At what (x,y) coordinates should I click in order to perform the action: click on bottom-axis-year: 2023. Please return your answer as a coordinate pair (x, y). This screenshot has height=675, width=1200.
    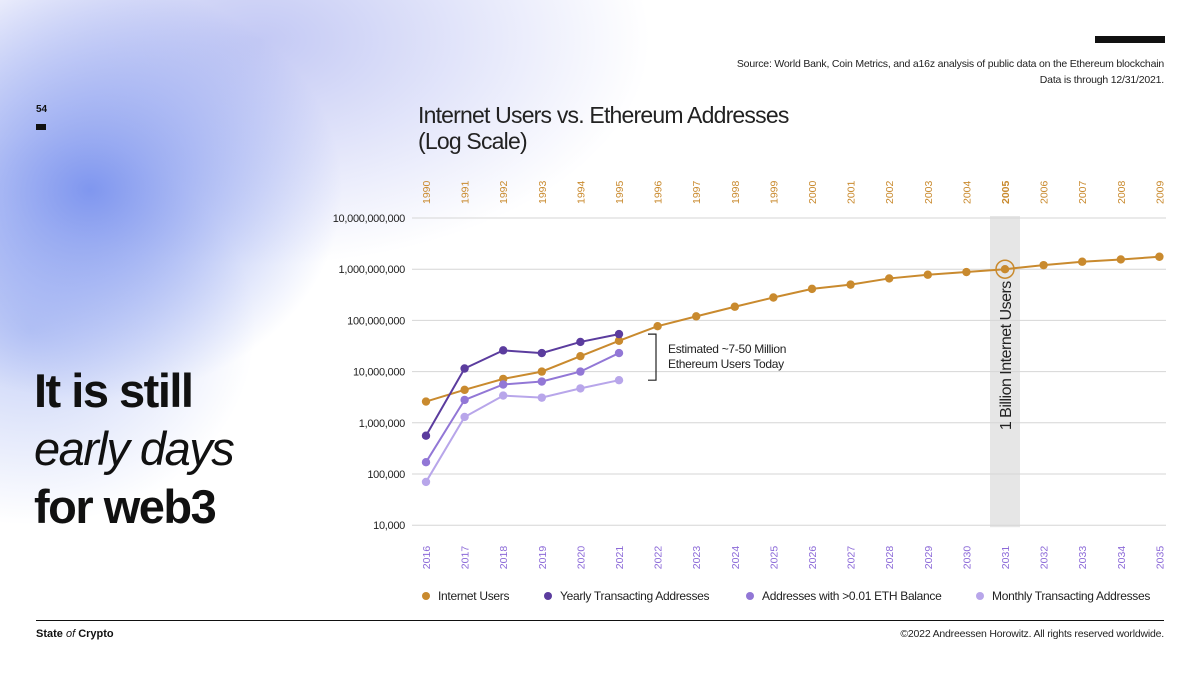
    Looking at the image, I should click on (697, 558).